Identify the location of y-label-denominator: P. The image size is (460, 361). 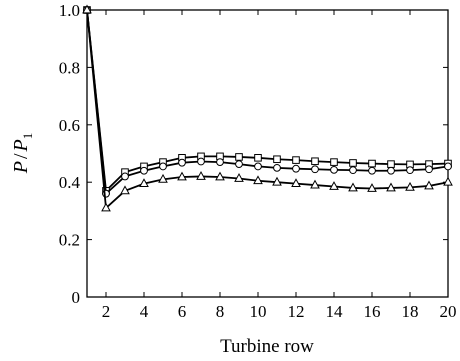
(21, 145).